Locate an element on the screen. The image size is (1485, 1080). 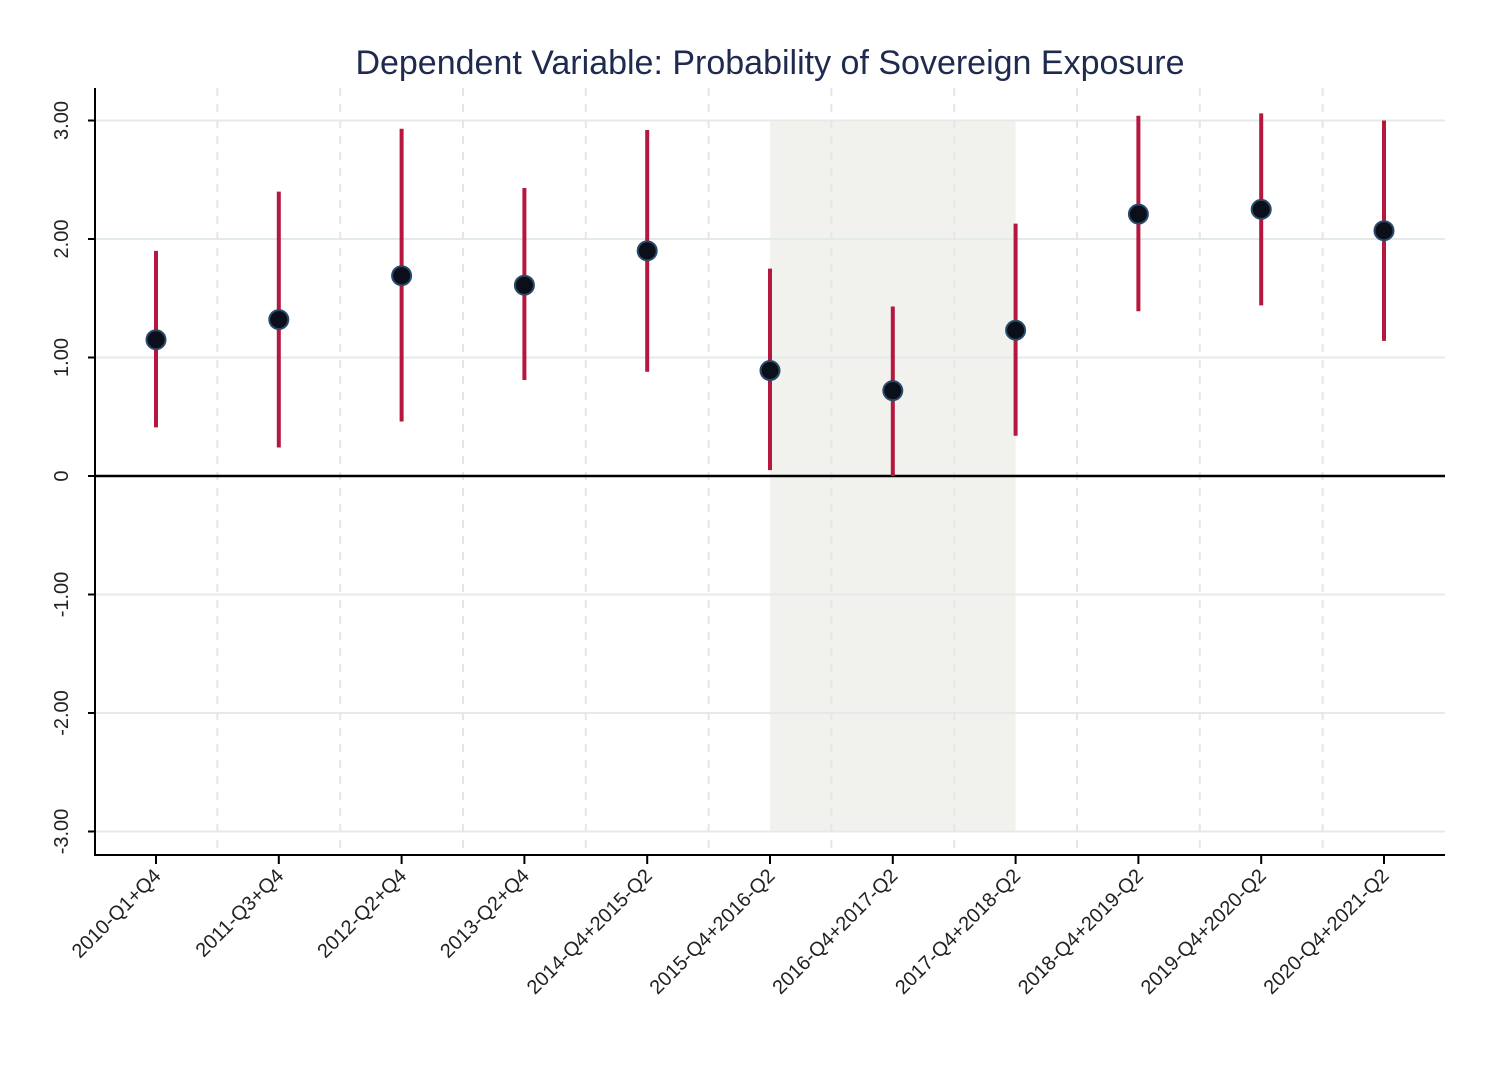
y-tick-label: 2.00 is located at coordinates (62, 239).